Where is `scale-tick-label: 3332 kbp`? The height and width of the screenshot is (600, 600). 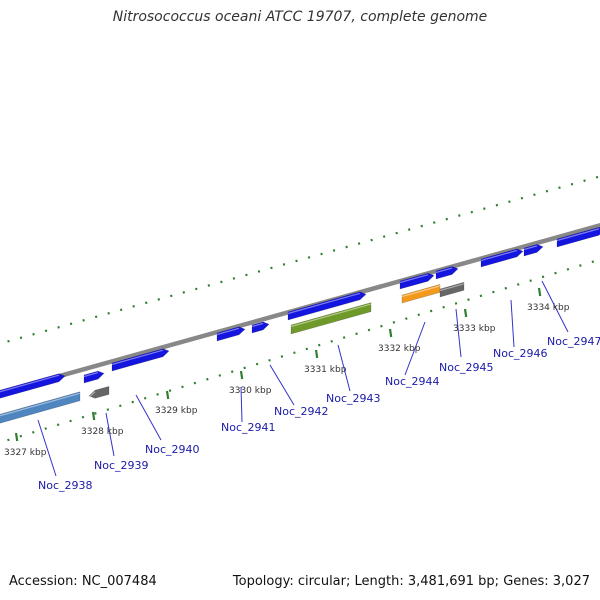
scale-tick-label: 3332 kbp is located at coordinates (399, 349).